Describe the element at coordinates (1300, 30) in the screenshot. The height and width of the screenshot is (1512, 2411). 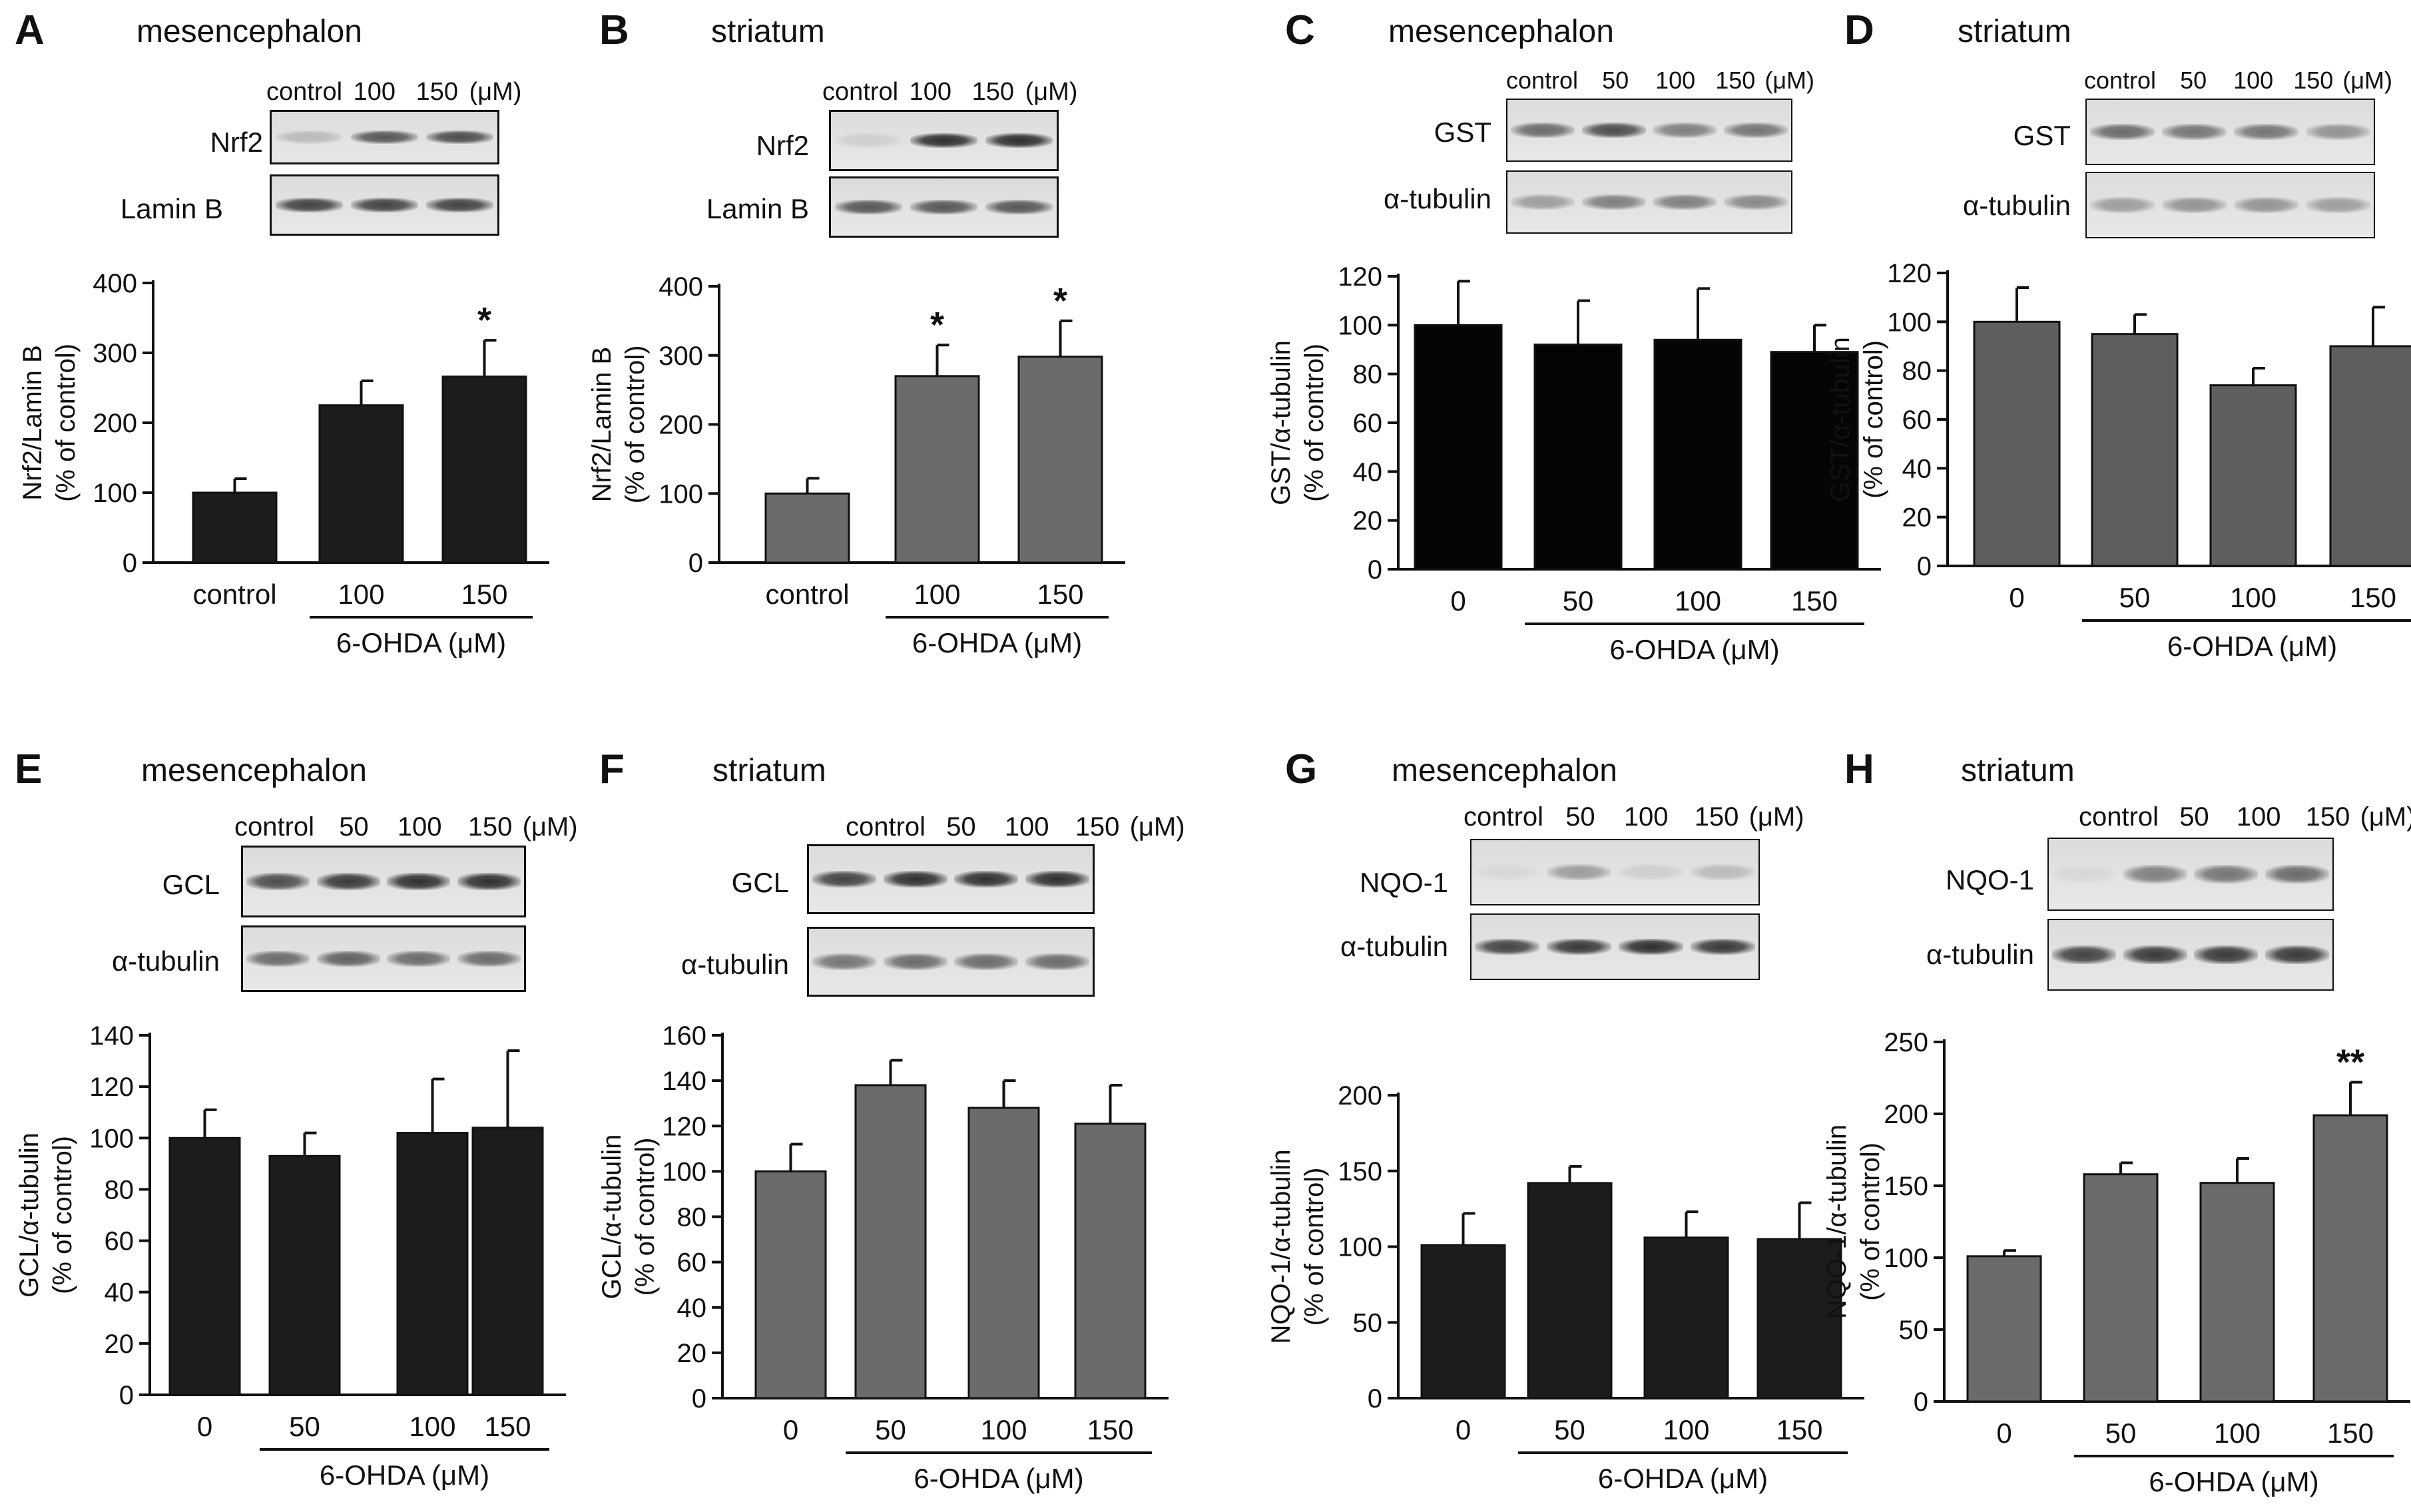
I see `panel-letter: C` at that location.